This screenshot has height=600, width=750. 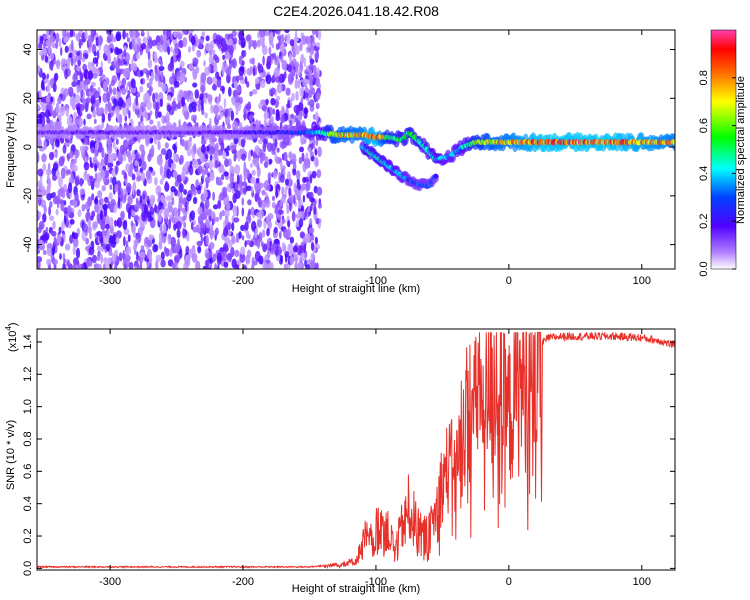 What do you see at coordinates (704, 221) in the screenshot?
I see `colorbar-tick-label: 0.2` at bounding box center [704, 221].